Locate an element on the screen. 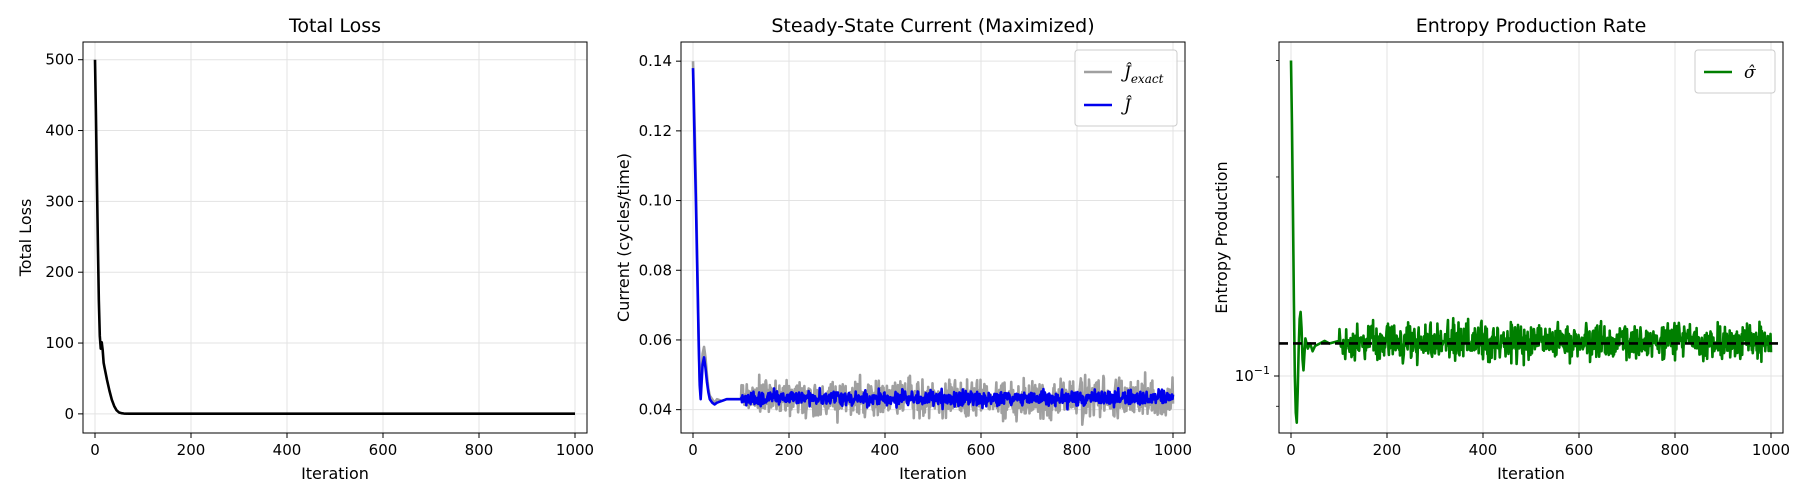 The width and height of the screenshot is (1800, 500). y-tick-label: 500 is located at coordinates (59, 60).